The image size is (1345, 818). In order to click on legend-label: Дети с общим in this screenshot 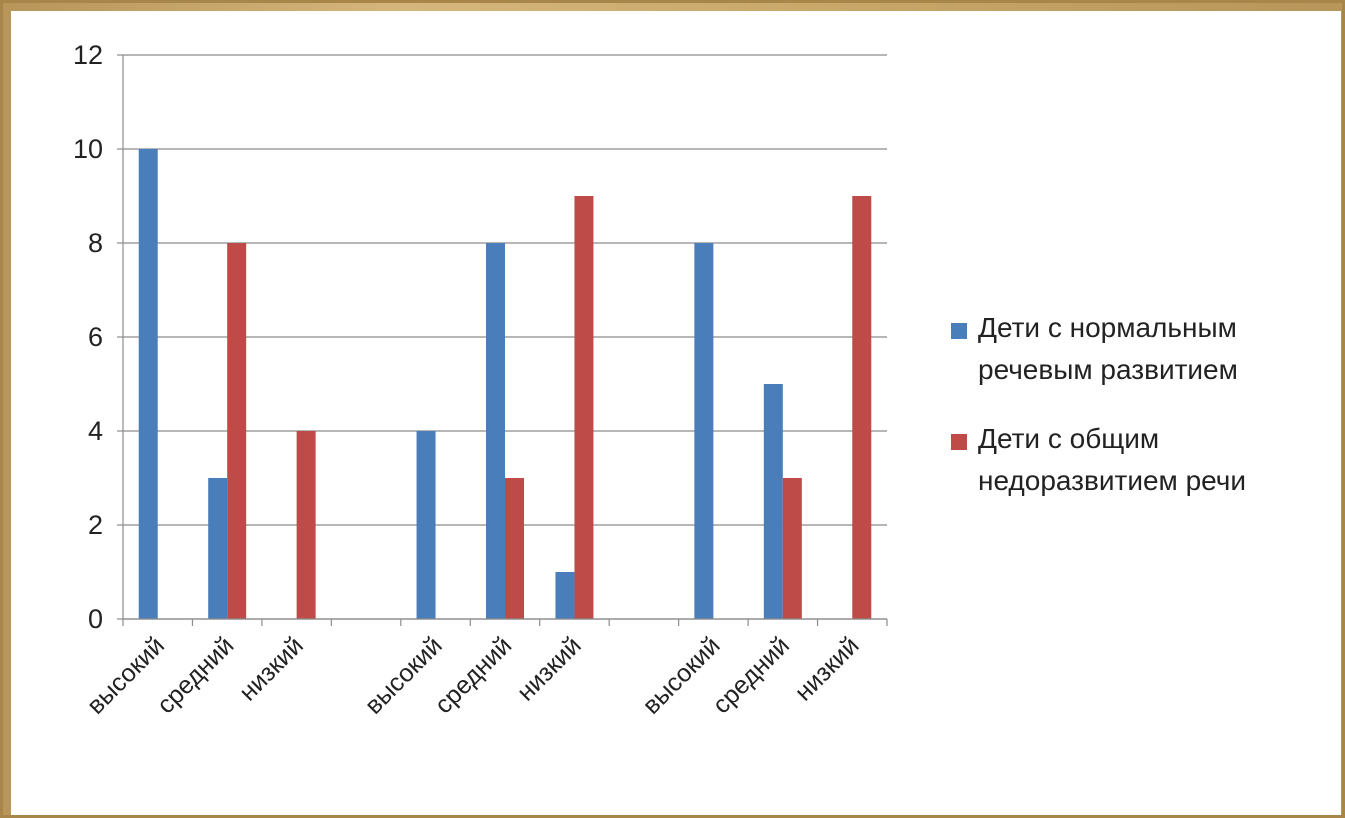, I will do `click(1068, 438)`.